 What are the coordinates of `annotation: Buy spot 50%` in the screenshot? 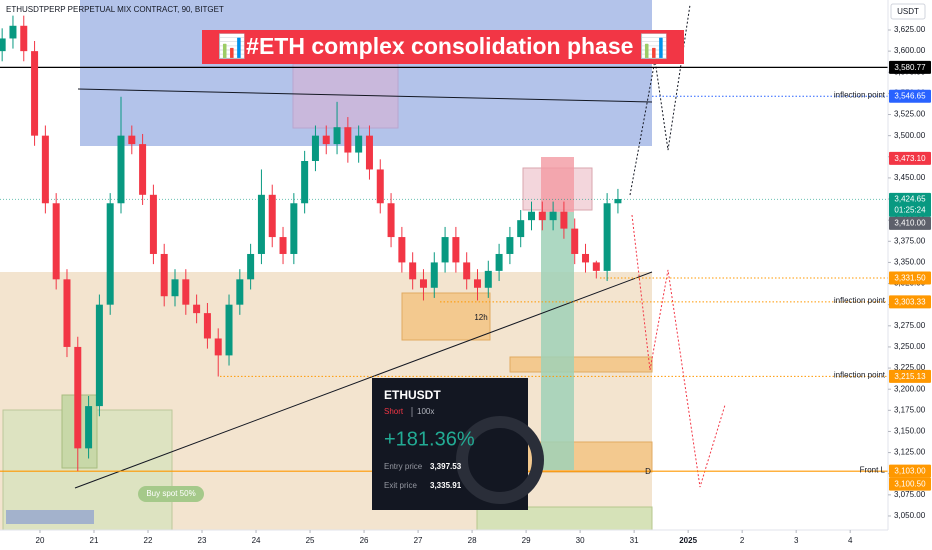 It's located at (170, 493).